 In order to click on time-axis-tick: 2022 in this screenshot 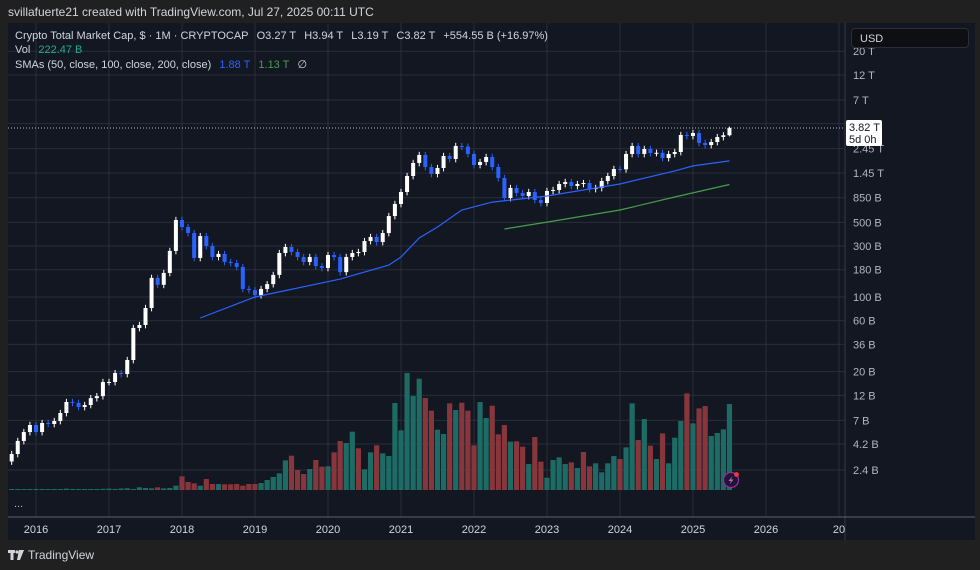, I will do `click(474, 530)`.